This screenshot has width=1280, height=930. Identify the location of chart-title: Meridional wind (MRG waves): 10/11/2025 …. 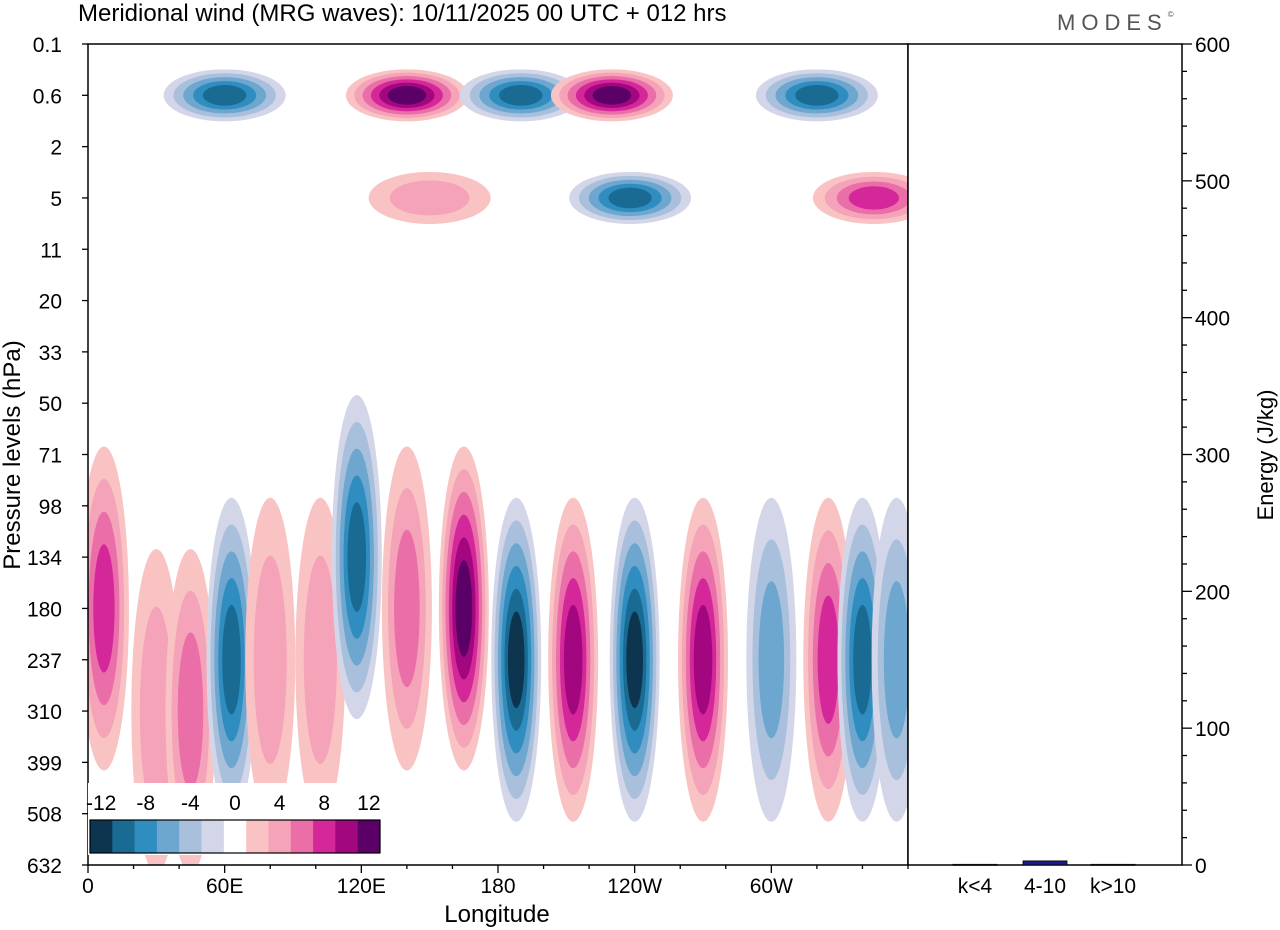
(402, 13).